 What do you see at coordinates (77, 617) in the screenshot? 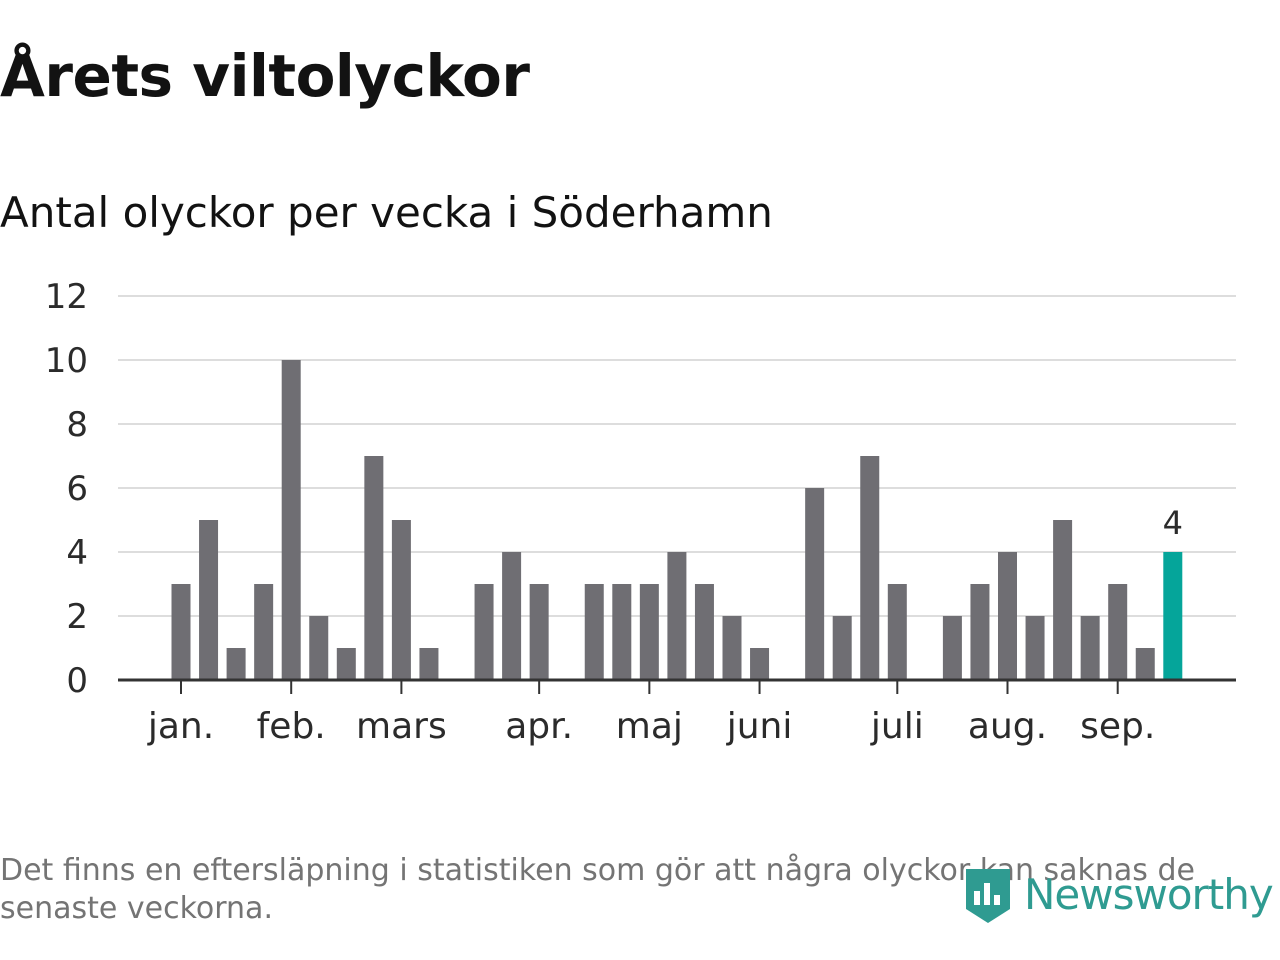
I see `y-tick-label: 2` at bounding box center [77, 617].